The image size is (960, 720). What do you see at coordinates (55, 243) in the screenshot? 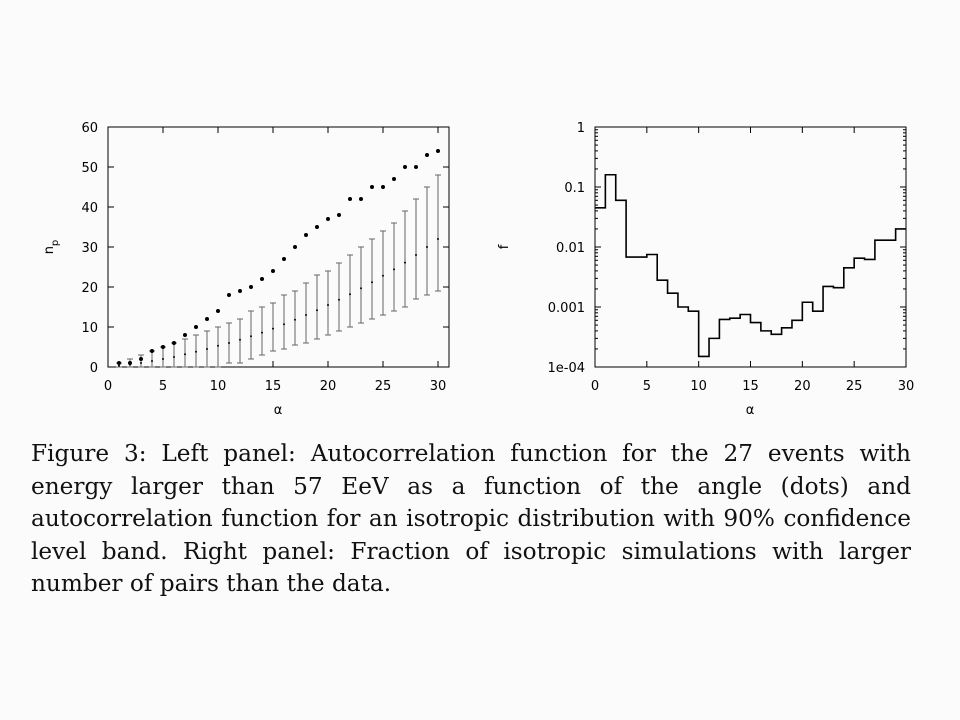
I see `left-y-axis-label-sub: p` at bounding box center [55, 243].